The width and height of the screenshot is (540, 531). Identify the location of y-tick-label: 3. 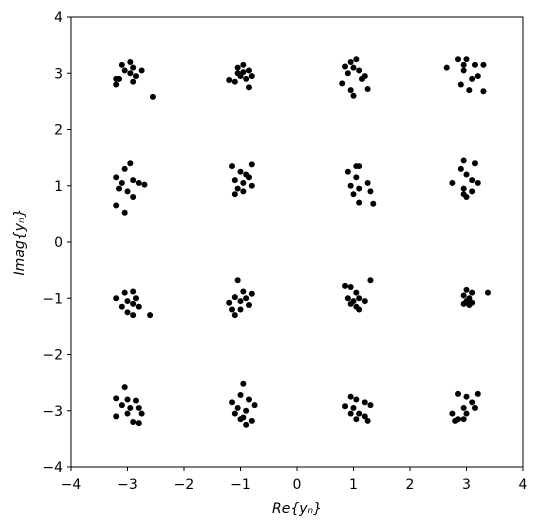
(58, 74).